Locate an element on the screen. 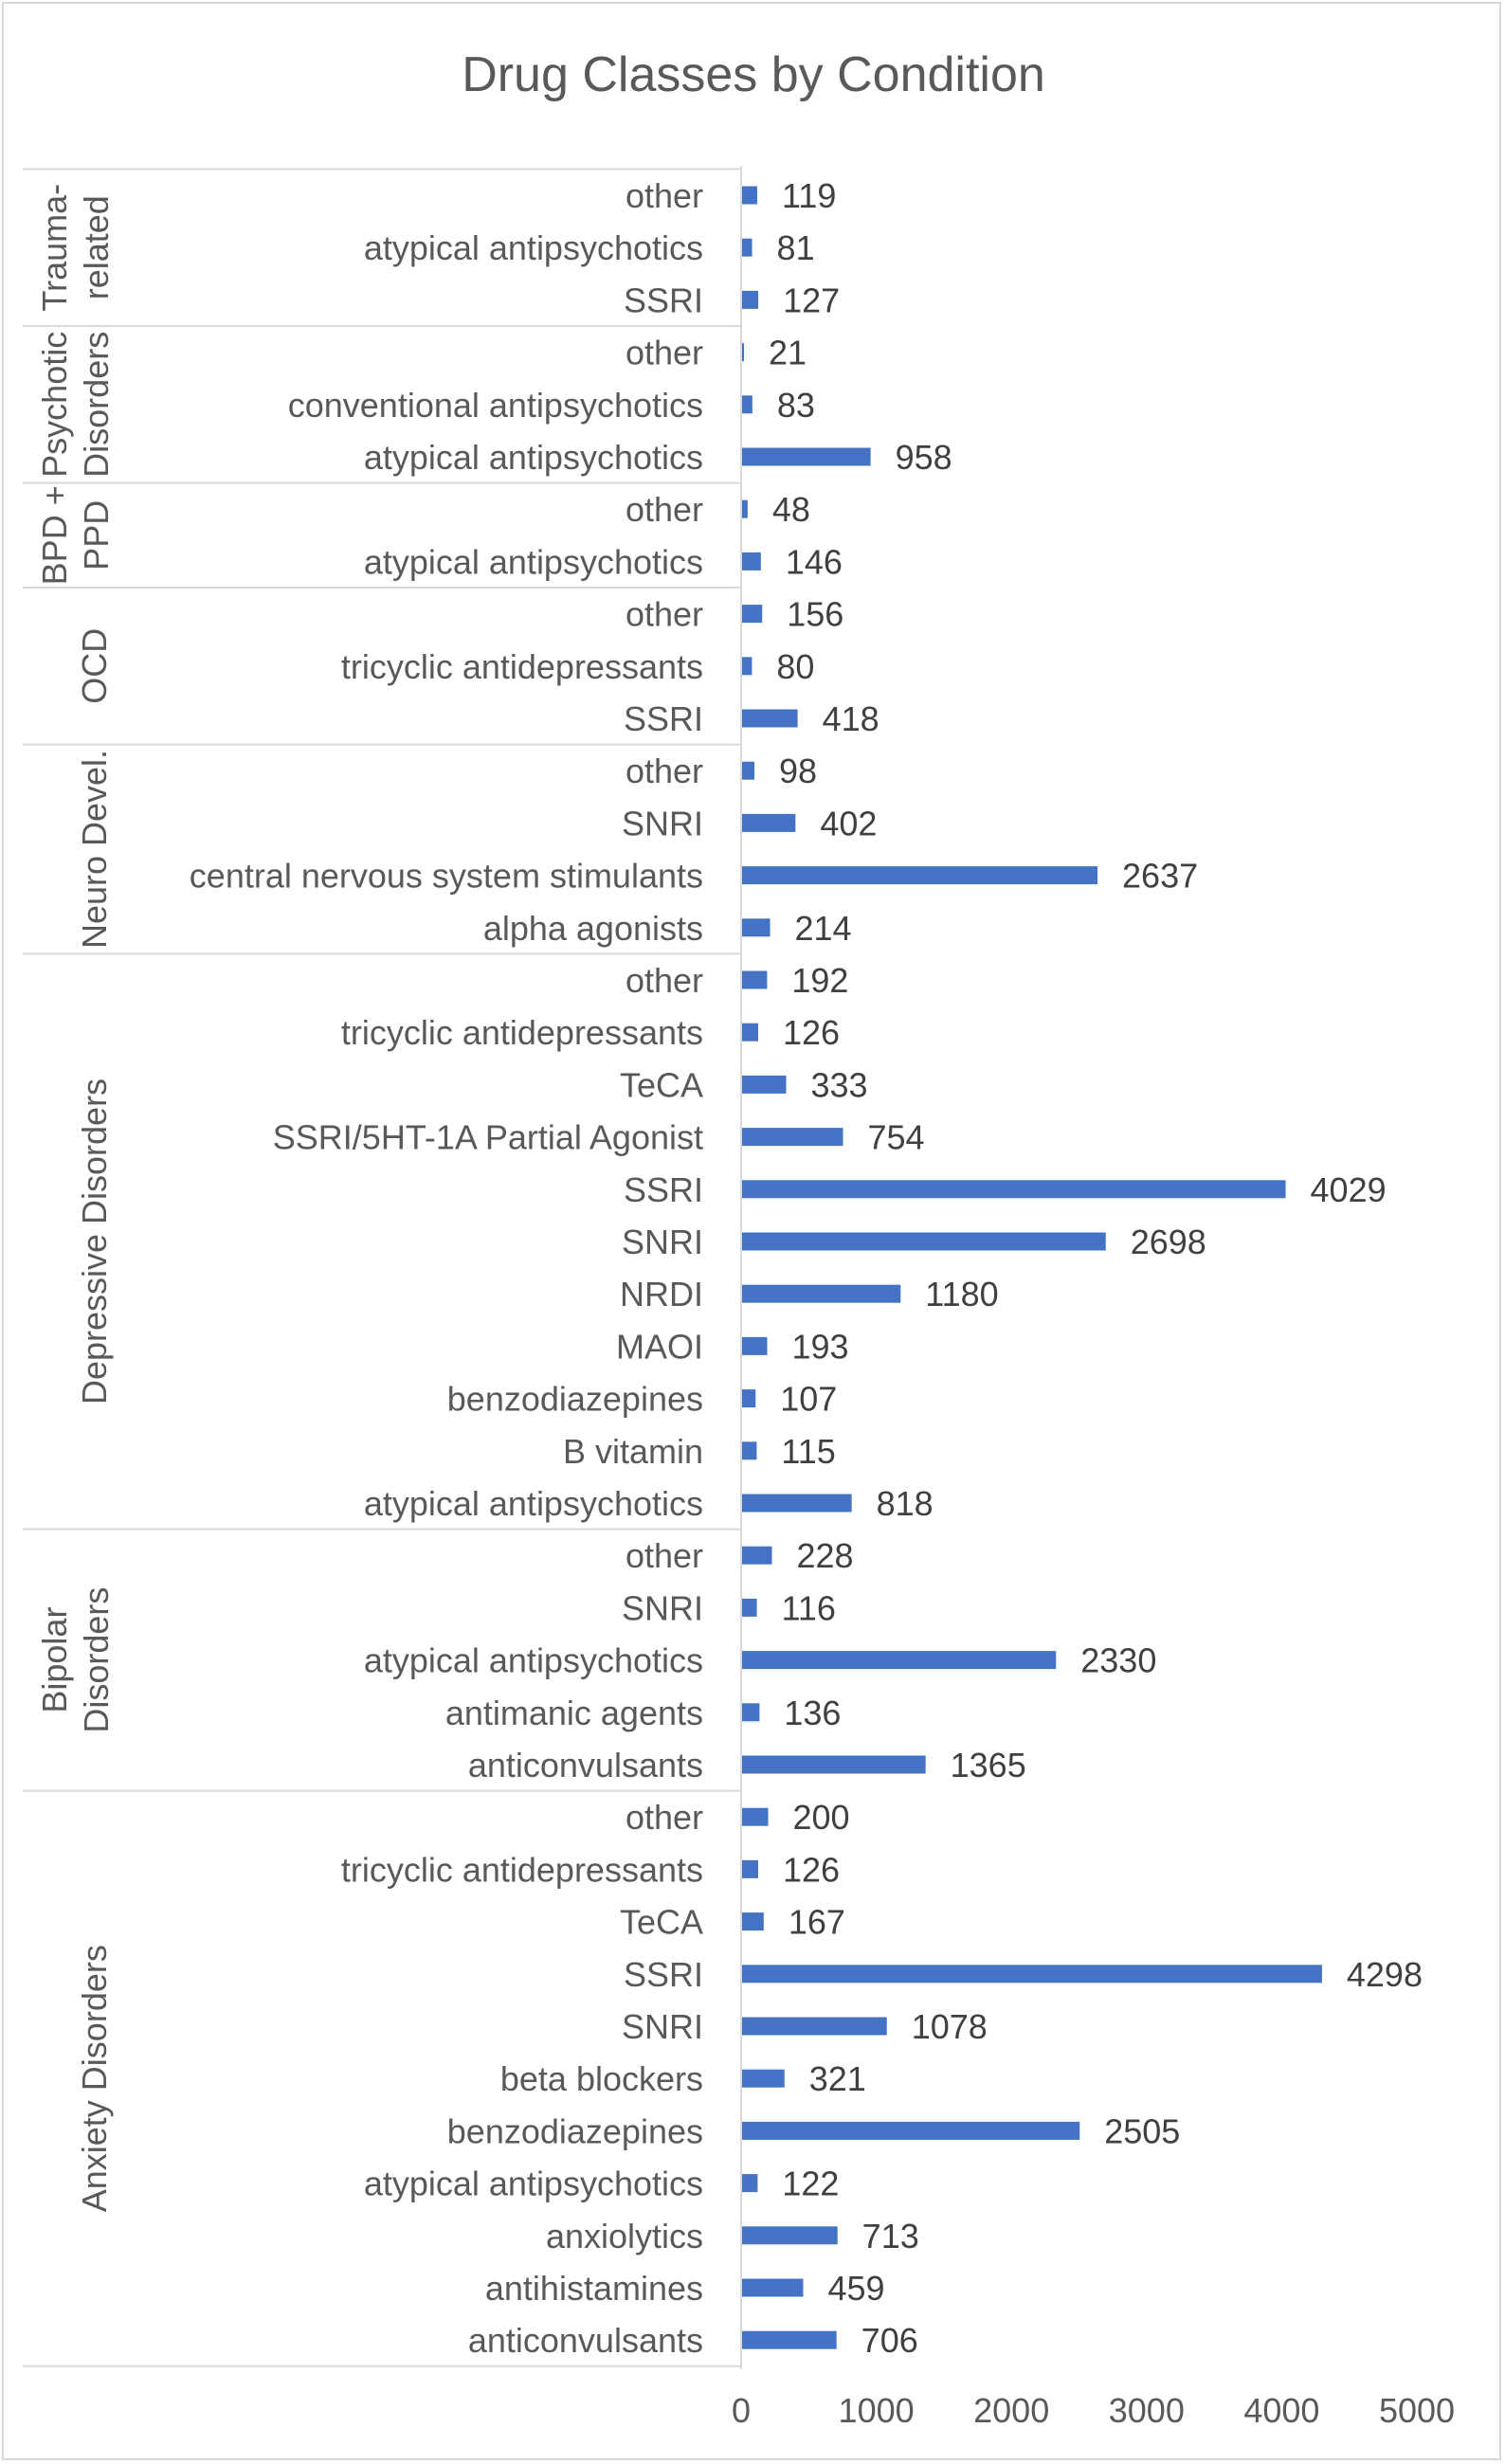  category-label: anxiolytics is located at coordinates (624, 2237).